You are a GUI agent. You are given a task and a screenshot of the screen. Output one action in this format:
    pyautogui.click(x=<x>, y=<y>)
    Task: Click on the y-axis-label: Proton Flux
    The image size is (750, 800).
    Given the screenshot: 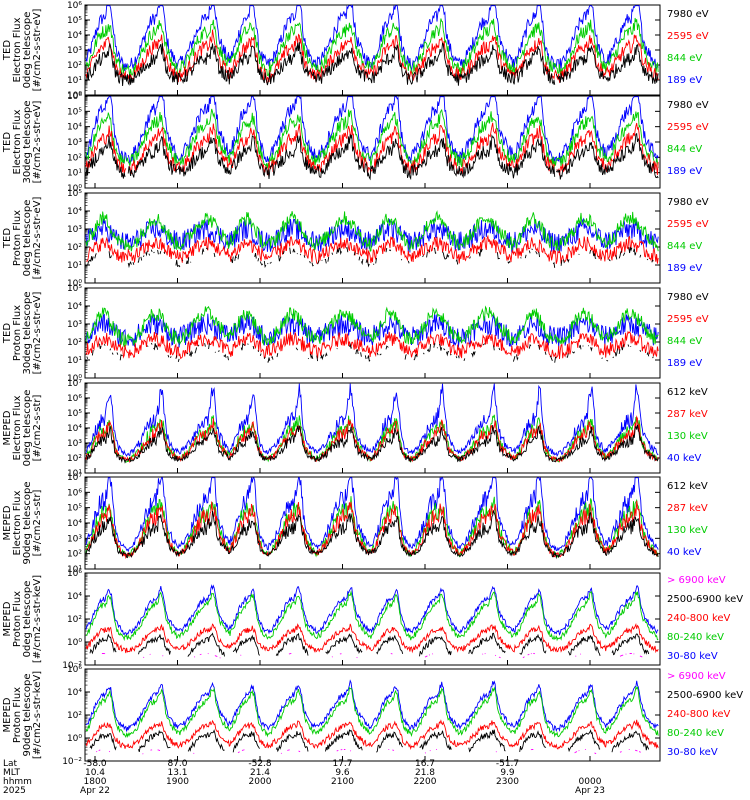 What is the action you would take?
    pyautogui.click(x=17, y=715)
    